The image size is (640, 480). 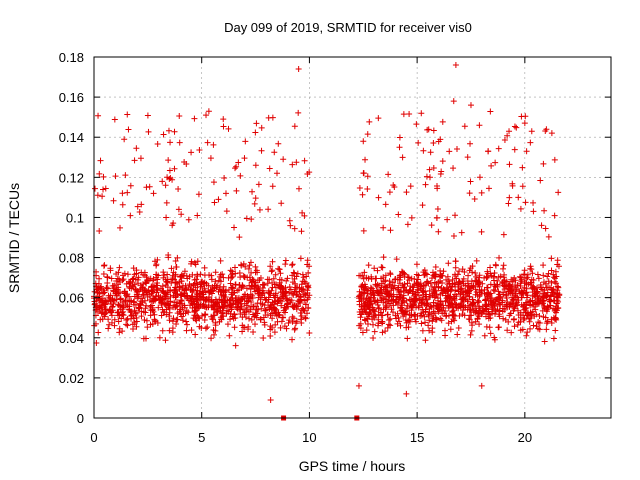 What do you see at coordinates (71, 177) in the screenshot?
I see `y-tick-label: 0.12` at bounding box center [71, 177].